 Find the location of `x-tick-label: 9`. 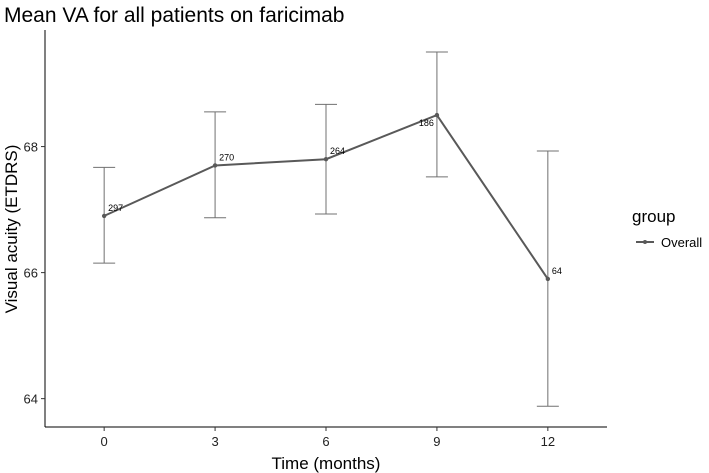

x-tick-label: 9 is located at coordinates (436, 441).